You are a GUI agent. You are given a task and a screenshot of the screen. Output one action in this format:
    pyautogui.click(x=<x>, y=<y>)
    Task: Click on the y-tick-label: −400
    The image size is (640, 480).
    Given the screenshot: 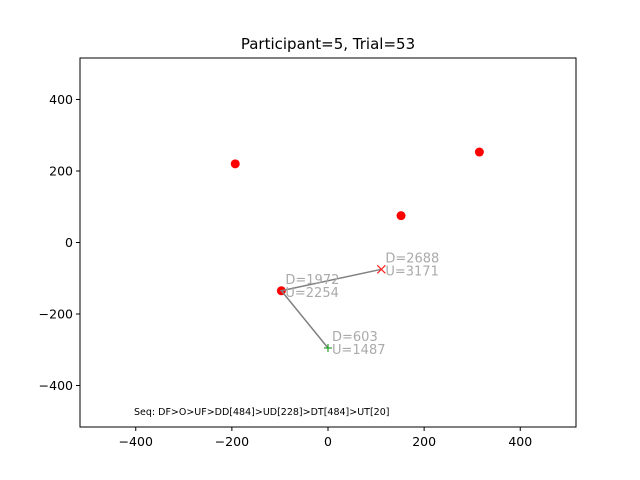 What is the action you would take?
    pyautogui.click(x=56, y=385)
    